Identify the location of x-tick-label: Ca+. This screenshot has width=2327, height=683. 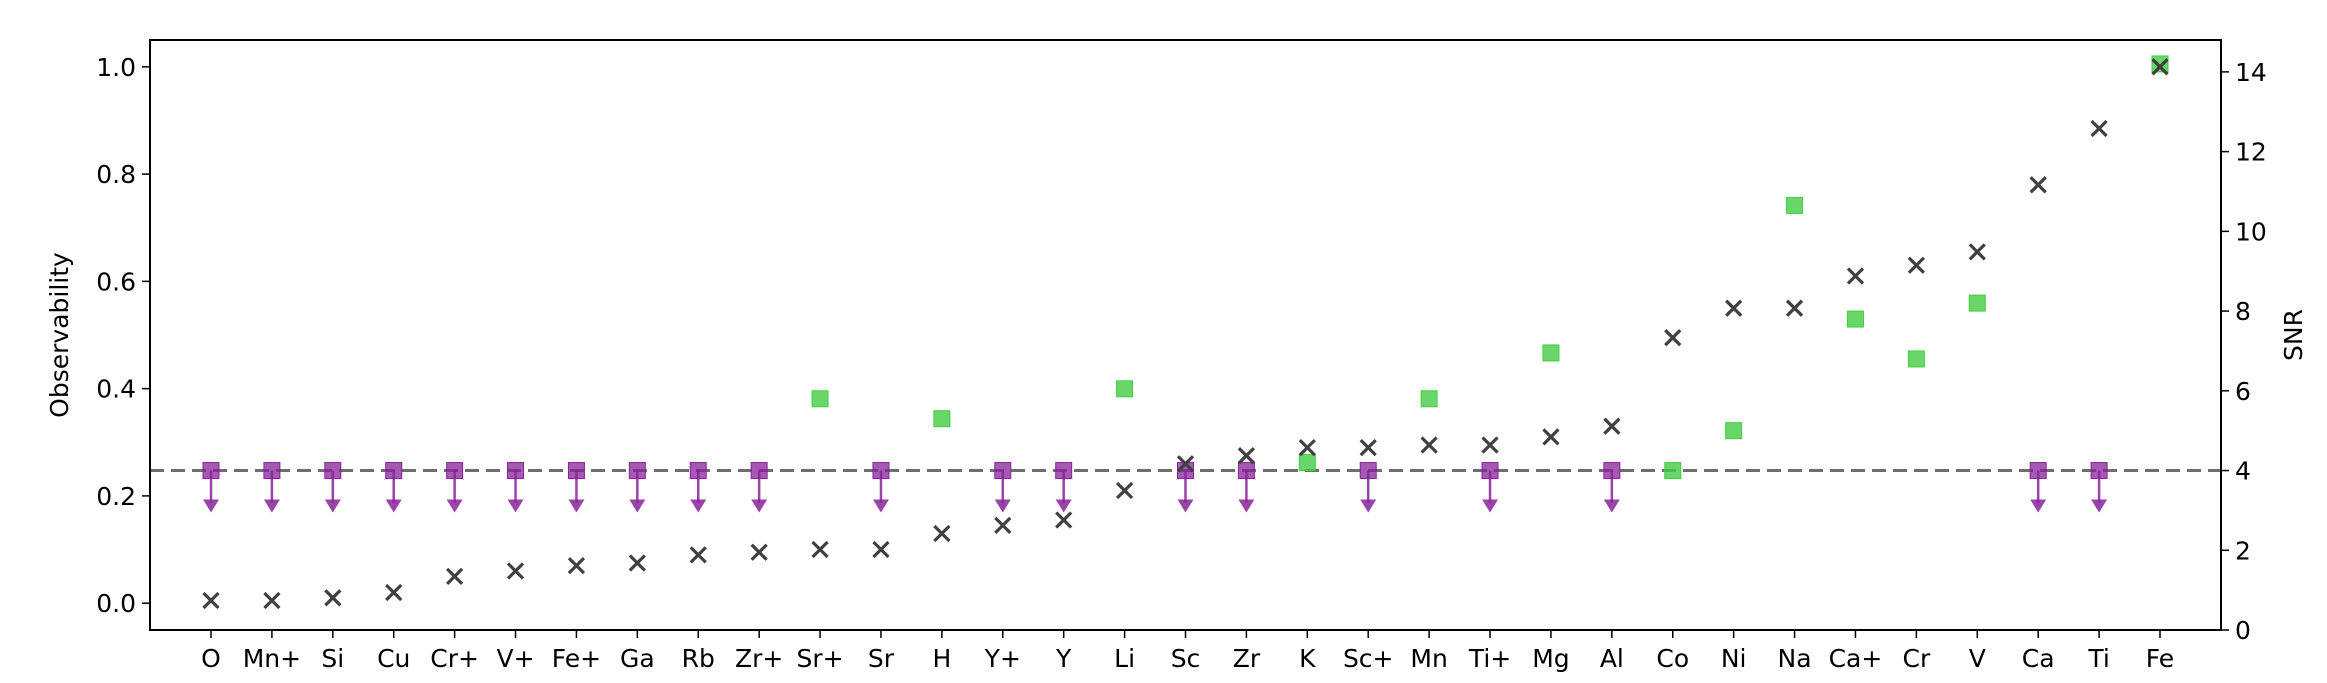
(1856, 658).